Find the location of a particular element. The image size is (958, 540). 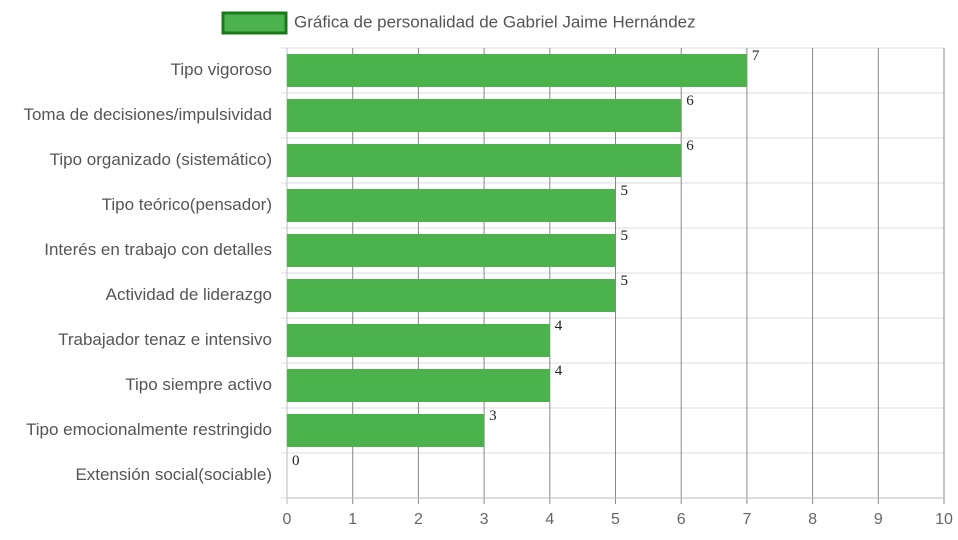

y-tick-label: Tipo teórico(pensador) is located at coordinates (187, 204).